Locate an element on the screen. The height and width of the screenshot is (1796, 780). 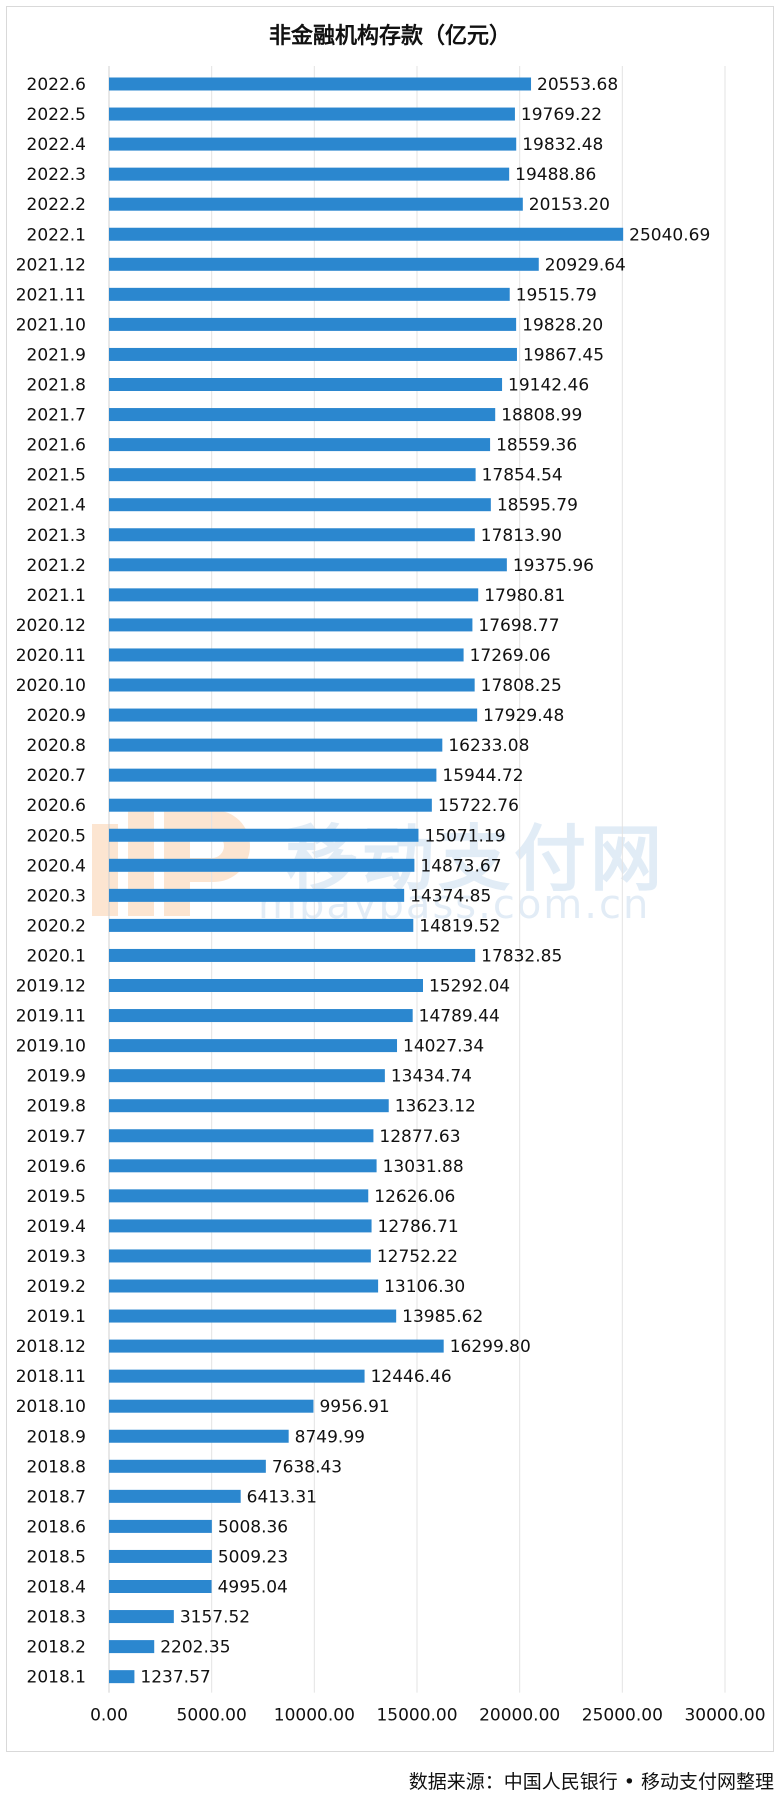
value-label: 19375.96 is located at coordinates (553, 566).